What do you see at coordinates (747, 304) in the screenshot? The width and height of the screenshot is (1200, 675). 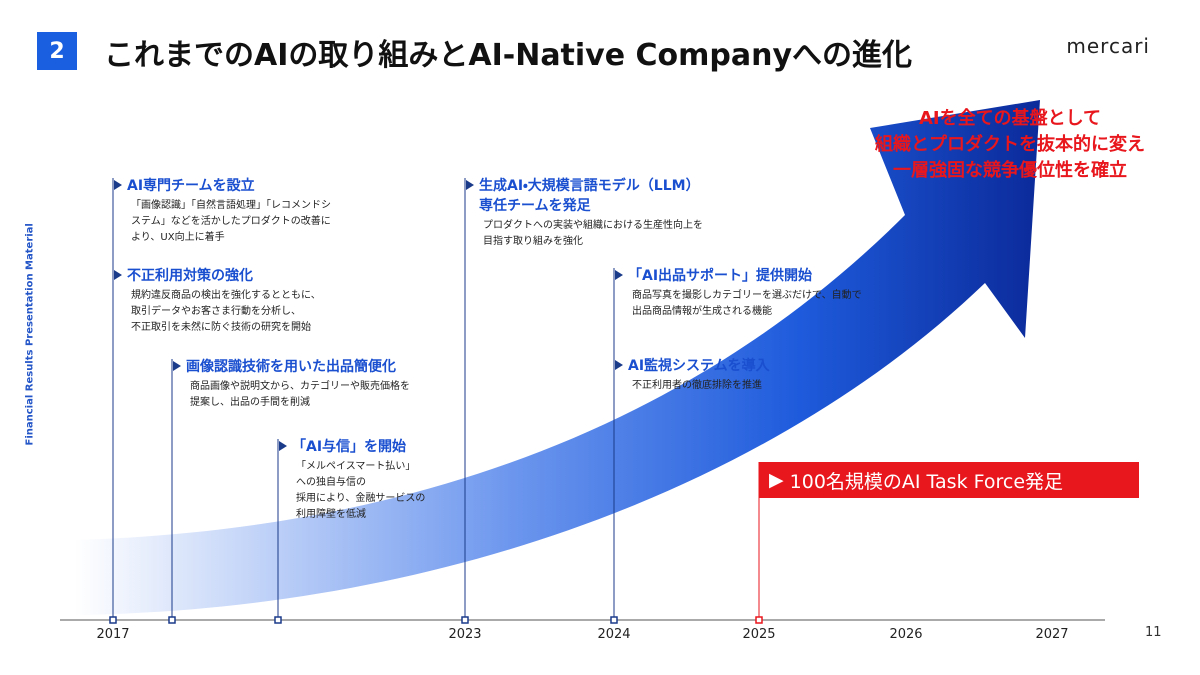 I see `milestone-description: 商品写真を撮影しカテゴリーを選ぶだけで、自動で 出品商品情報が生成される機能` at bounding box center [747, 304].